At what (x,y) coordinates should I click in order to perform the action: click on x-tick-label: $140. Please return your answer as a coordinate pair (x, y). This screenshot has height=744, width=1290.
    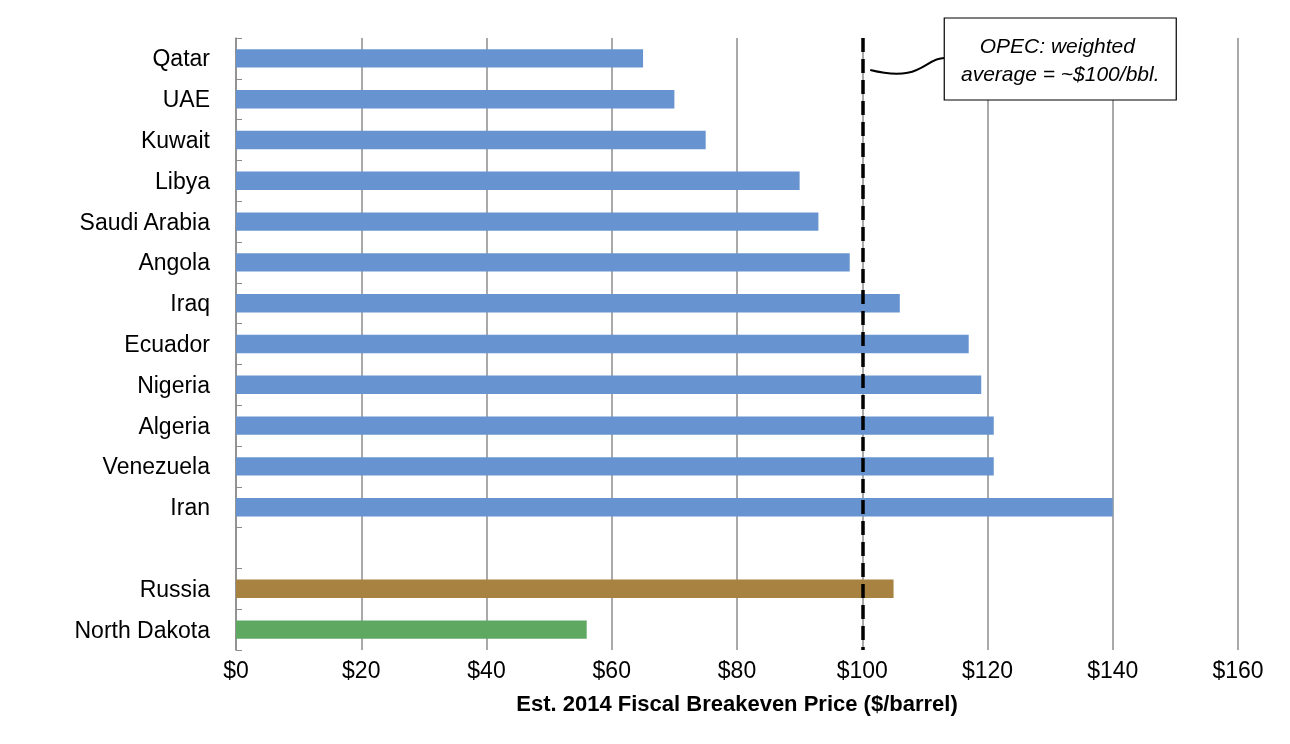
    Looking at the image, I should click on (1113, 669).